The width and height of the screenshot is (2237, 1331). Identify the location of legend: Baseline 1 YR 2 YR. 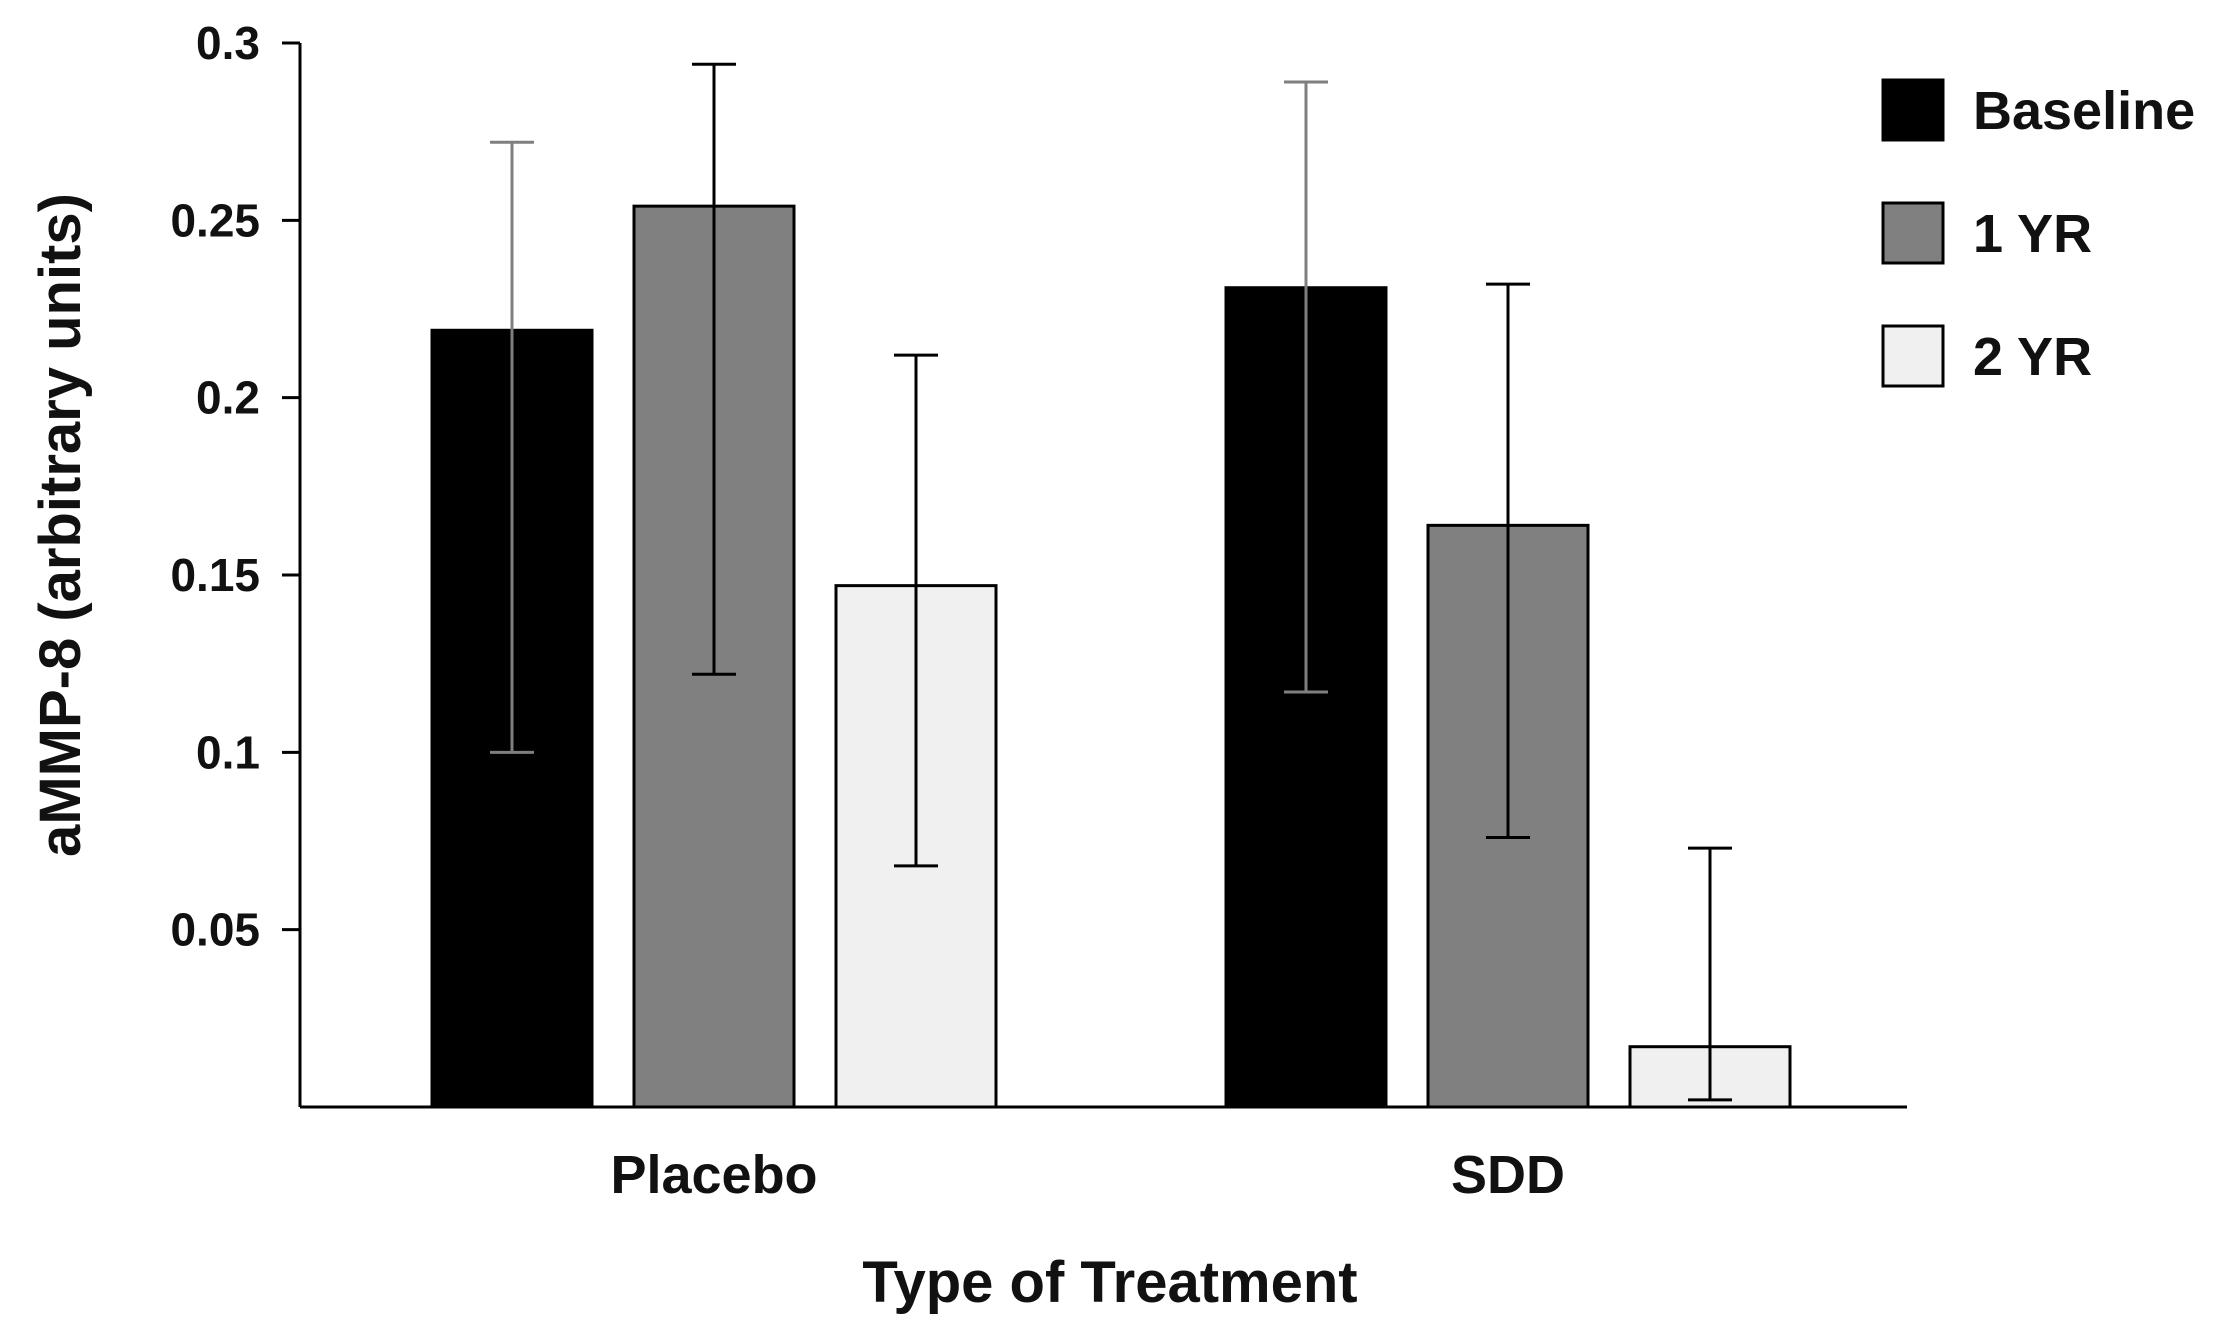
(2038, 233).